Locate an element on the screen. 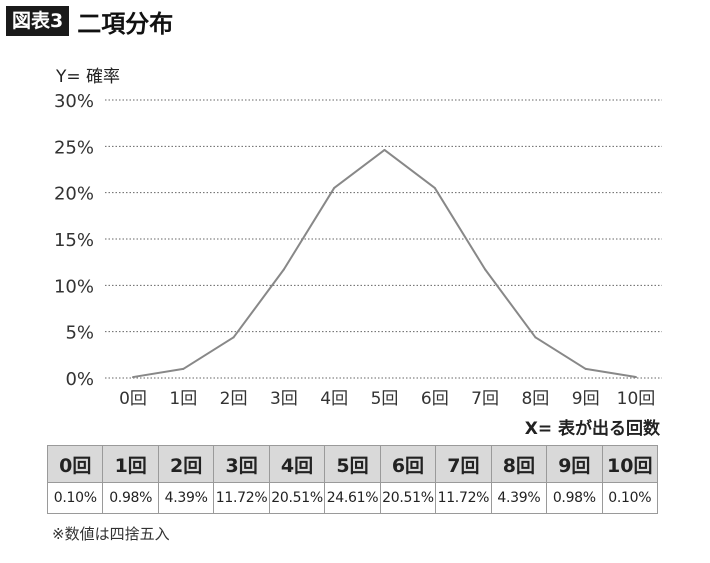 This screenshot has width=710, height=563. x-tick-label: 3回 is located at coordinates (284, 399).